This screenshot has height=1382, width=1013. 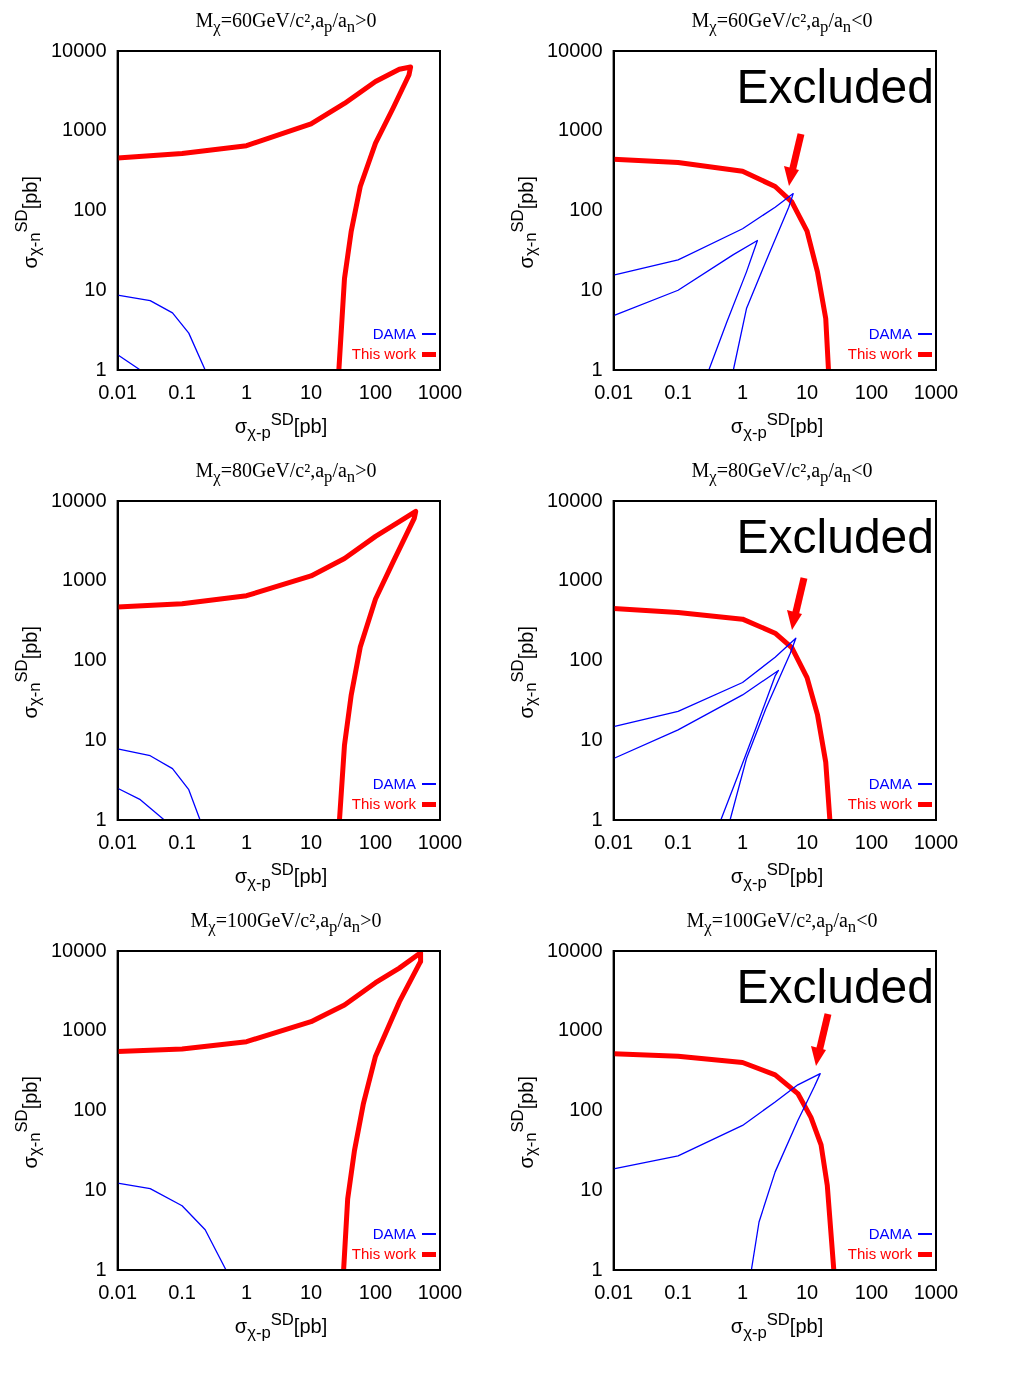 What do you see at coordinates (782, 922) in the screenshot?
I see `chart-title: M$_{χ}$=100GeV/c²,a$_{p}$/a$_{n}$<0` at bounding box center [782, 922].